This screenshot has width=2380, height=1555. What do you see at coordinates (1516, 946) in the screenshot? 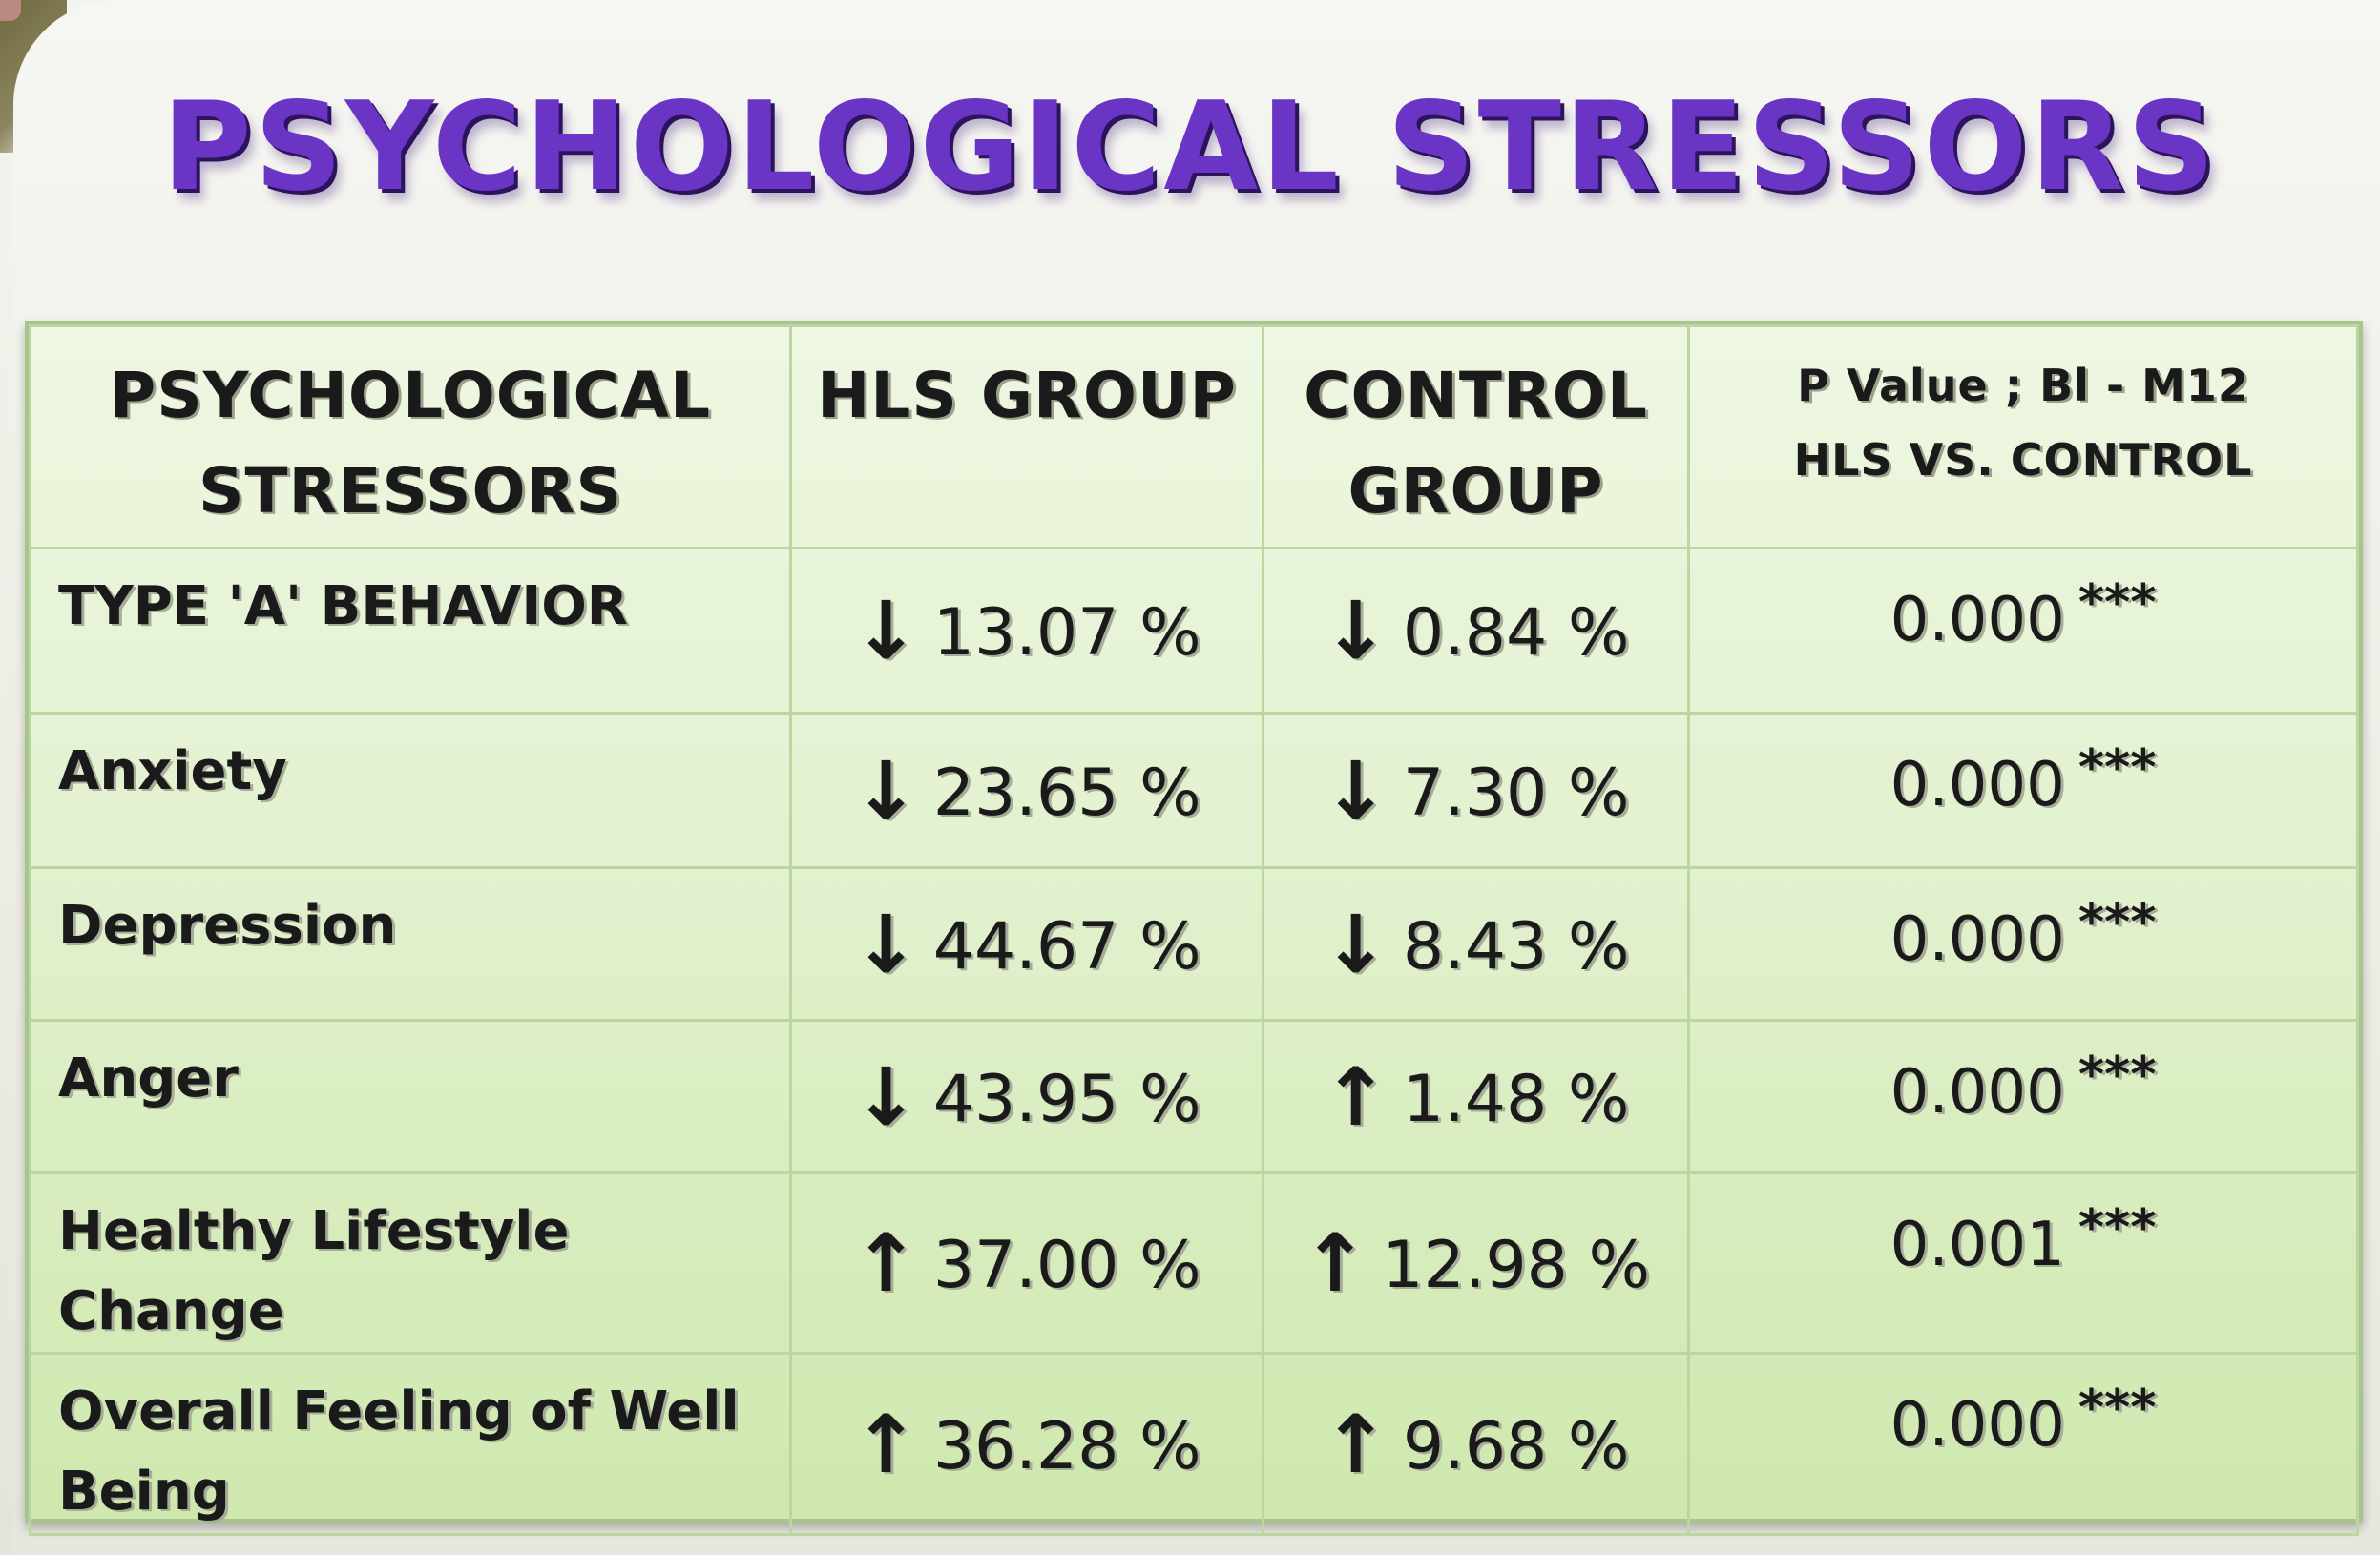
I see `control-value: 8.43 %` at bounding box center [1516, 946].